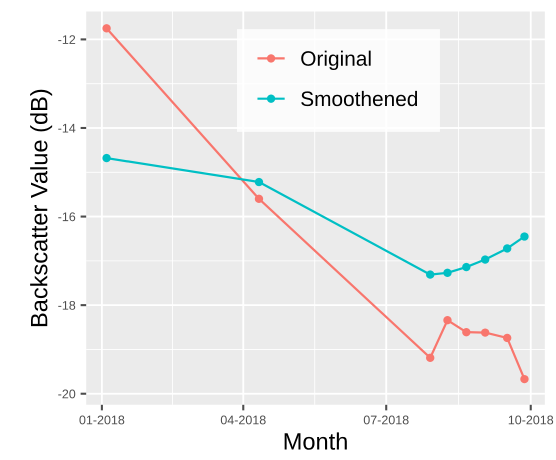 This screenshot has height=460, width=556. Describe the element at coordinates (336, 60) in the screenshot. I see `legend-label: Original` at that location.